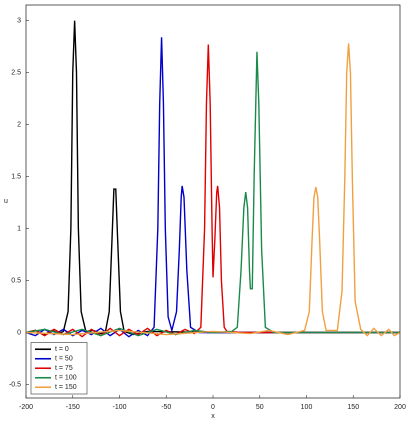 This screenshot has height=427, width=407. I want to click on x-tick-label: 50, so click(260, 407).